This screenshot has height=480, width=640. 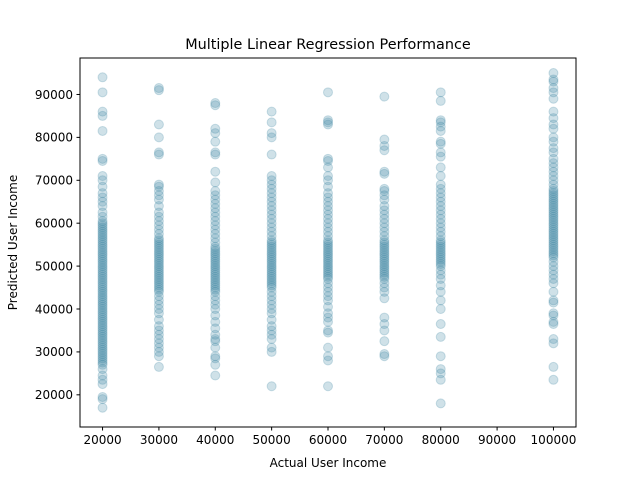 What do you see at coordinates (328, 45) in the screenshot?
I see `chart-title: Multiple Linear Regression Performance` at bounding box center [328, 45].